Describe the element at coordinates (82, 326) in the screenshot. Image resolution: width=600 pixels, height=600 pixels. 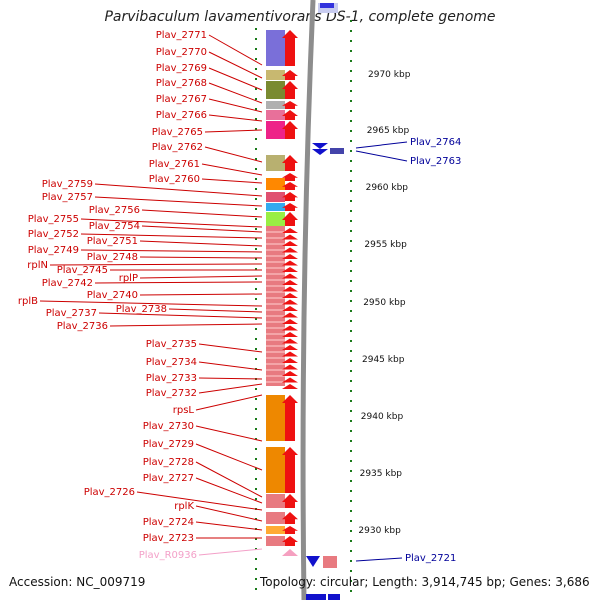
I see `gene-label: Plav_2736` at that location.